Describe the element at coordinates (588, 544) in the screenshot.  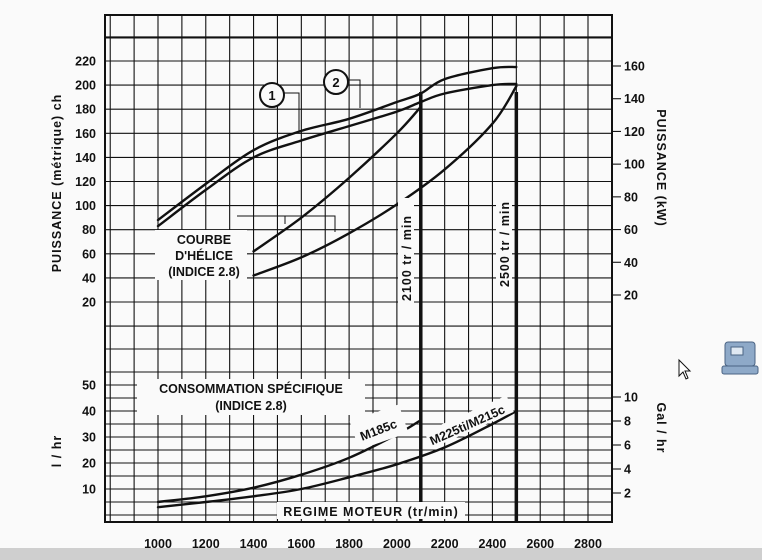
I see `x-tick-label: 2800` at that location.